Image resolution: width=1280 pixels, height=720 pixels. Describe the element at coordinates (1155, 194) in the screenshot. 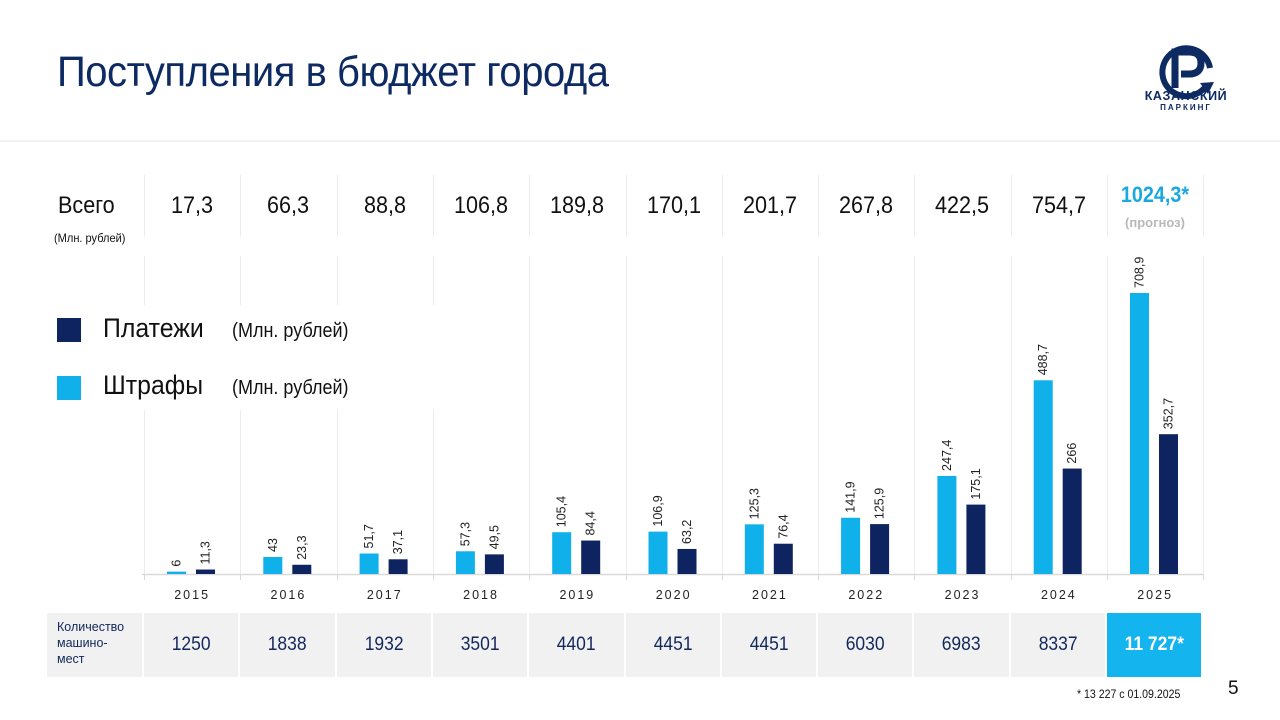

I see `total-value: 1024,3*` at that location.